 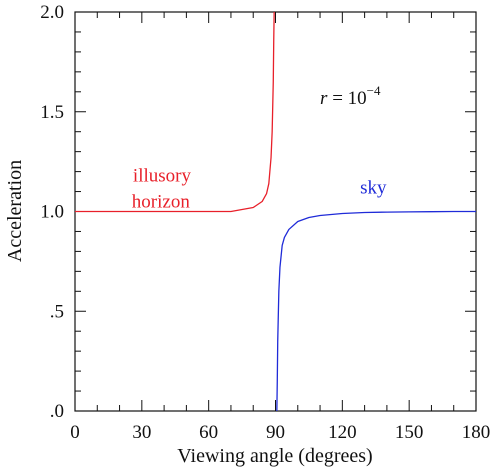 What do you see at coordinates (346, 98) in the screenshot?
I see `annotation-eq: = 10` at bounding box center [346, 98].